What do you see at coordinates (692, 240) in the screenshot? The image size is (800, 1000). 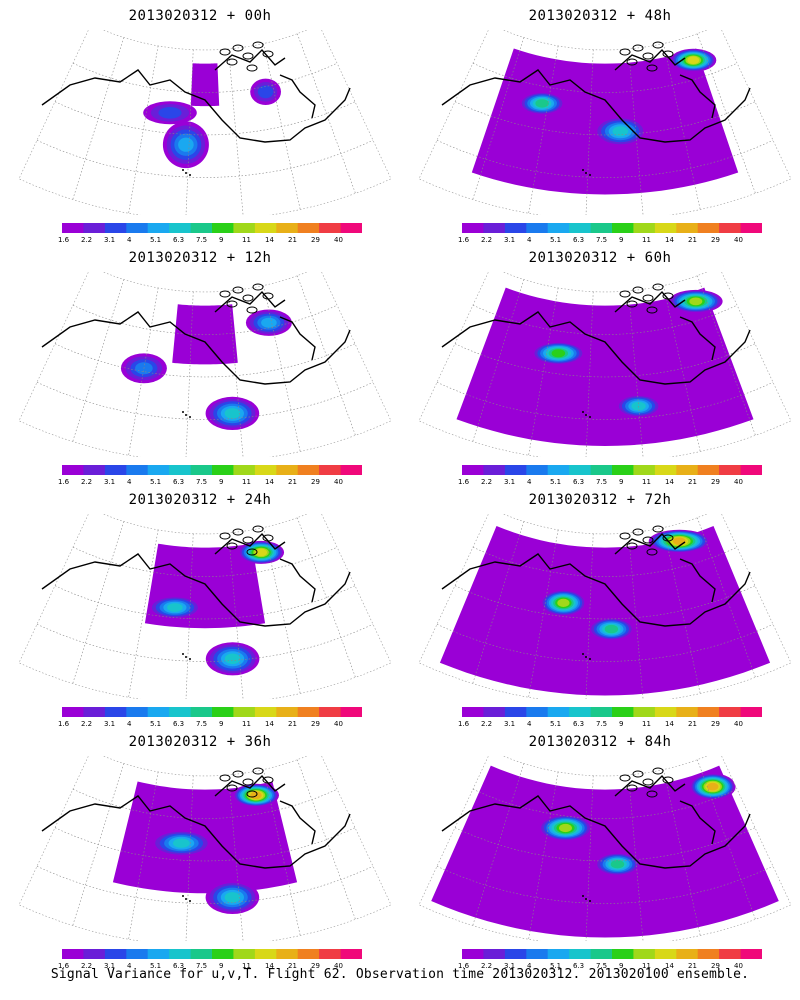 I see `colorbar-tick-label: 21` at bounding box center [692, 240].